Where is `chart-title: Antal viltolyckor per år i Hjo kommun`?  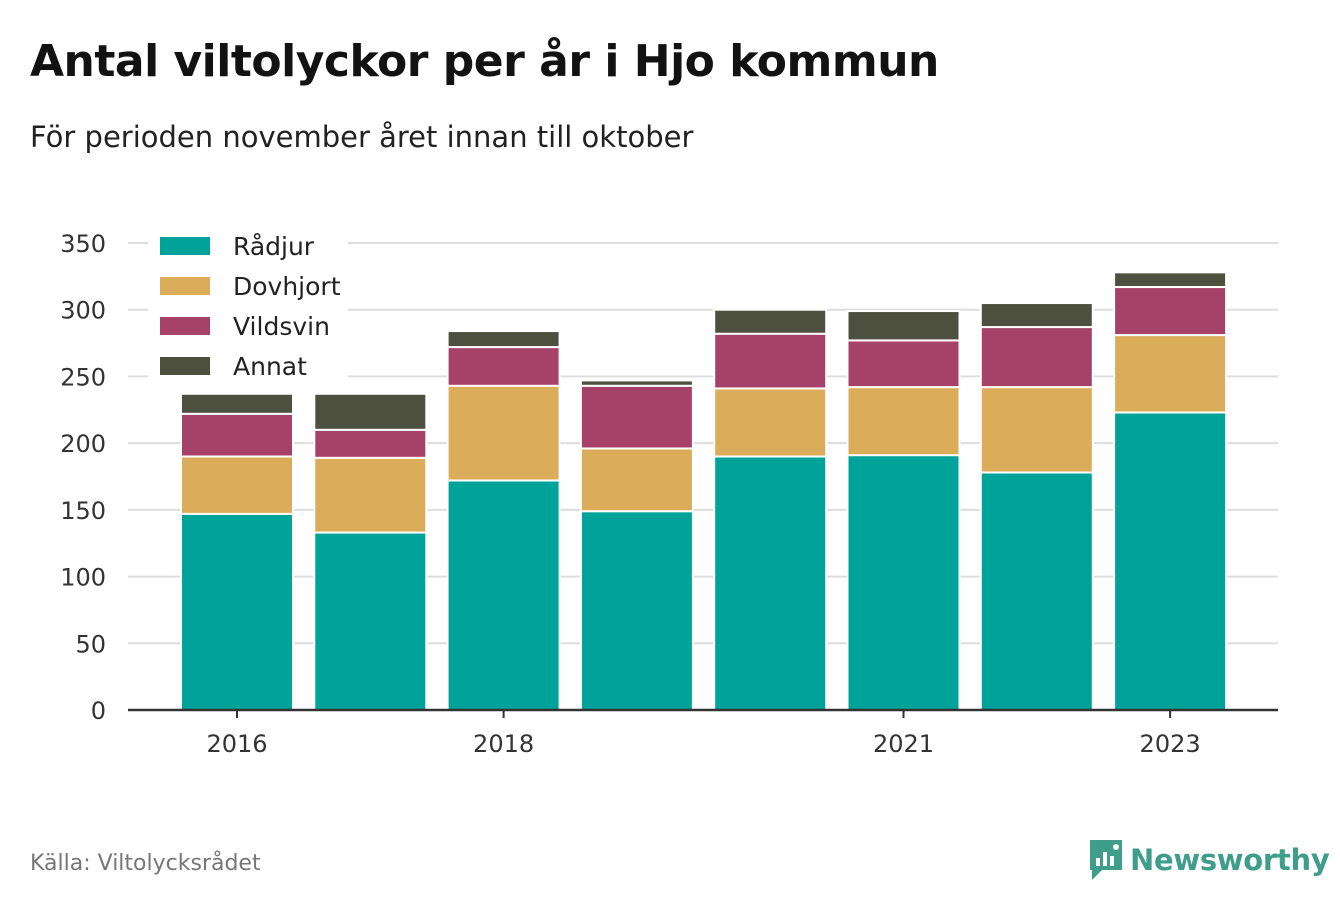
chart-title: Antal viltolyckor per år i Hjo kommun is located at coordinates (484, 61).